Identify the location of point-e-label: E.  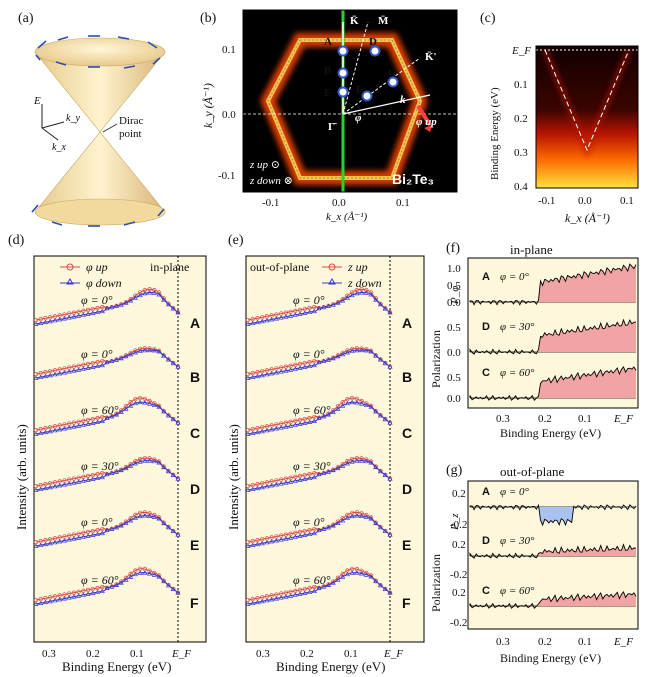
(327, 93).